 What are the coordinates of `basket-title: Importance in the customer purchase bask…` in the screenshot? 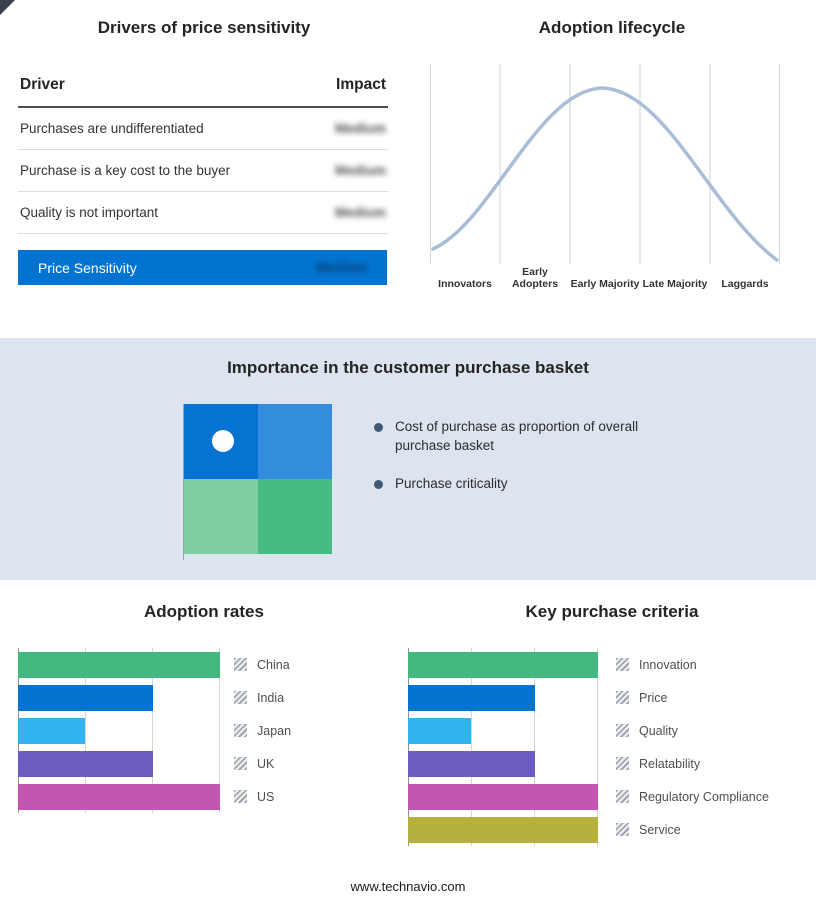 It's located at (408, 367).